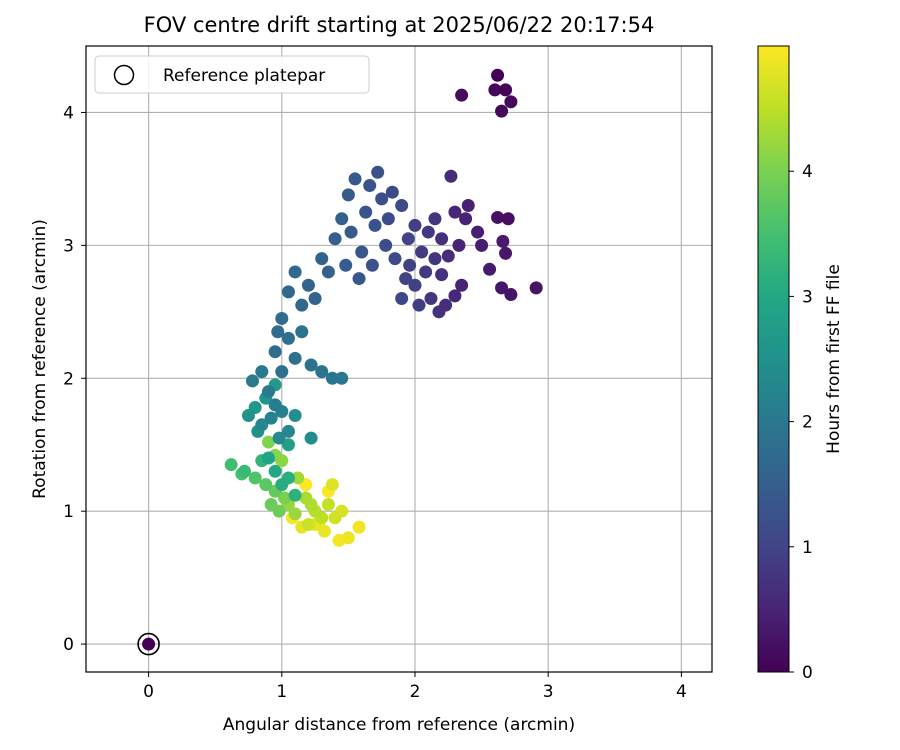 The image size is (900, 750). I want to click on y-tick-label: 4, so click(68, 113).